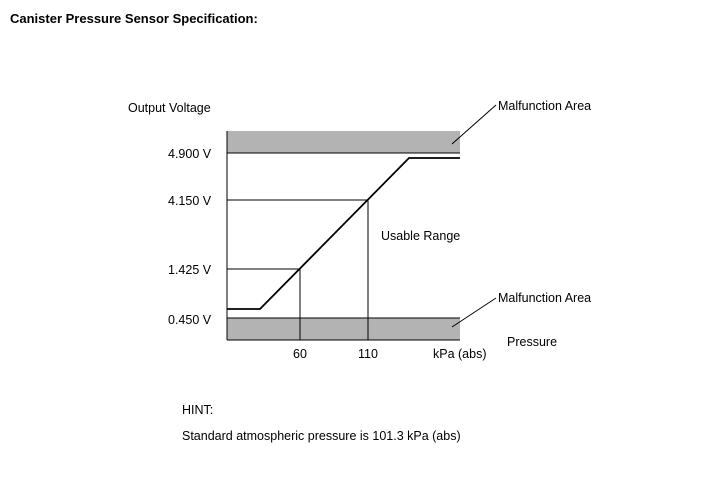 The image size is (713, 481). I want to click on hint-label: HINT:, so click(198, 410).